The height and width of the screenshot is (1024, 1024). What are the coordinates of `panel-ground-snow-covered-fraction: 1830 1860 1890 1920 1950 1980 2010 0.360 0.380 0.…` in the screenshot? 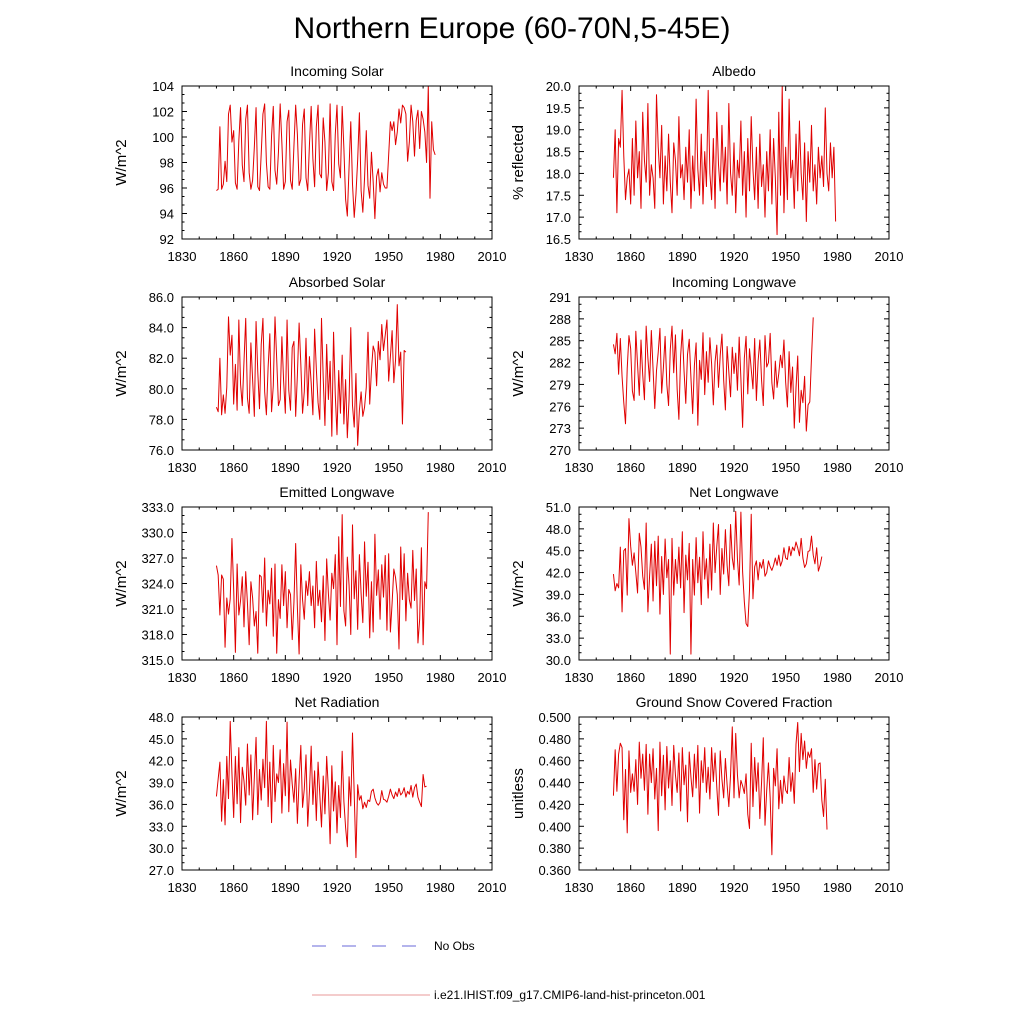 It's located at (706, 794).